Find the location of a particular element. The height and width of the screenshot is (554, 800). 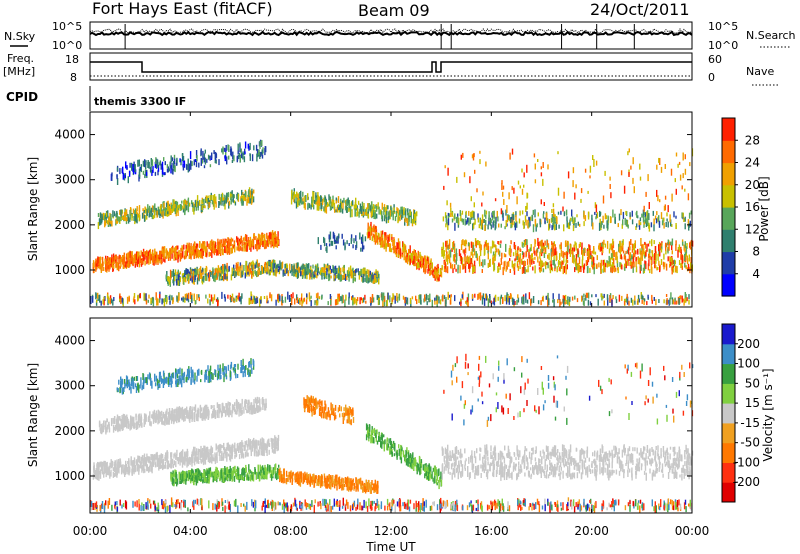

noise-traces is located at coordinates (391, 36).